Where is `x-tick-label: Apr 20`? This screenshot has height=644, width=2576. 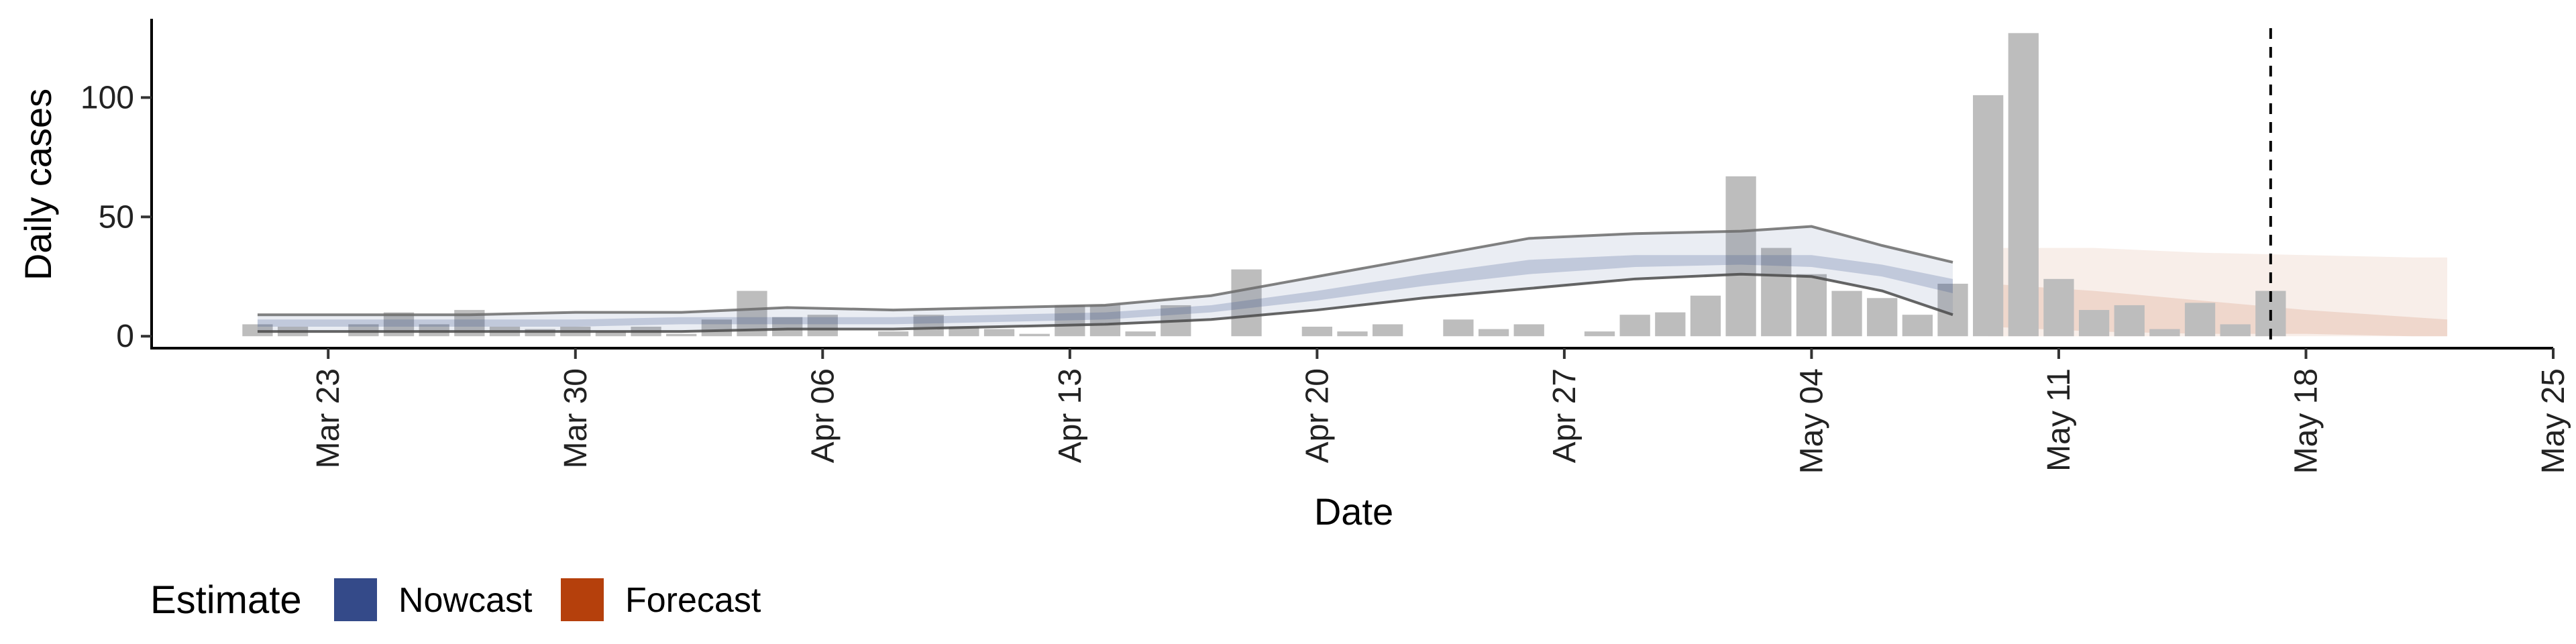
x-tick-label: Apr 20 is located at coordinates (1317, 415).